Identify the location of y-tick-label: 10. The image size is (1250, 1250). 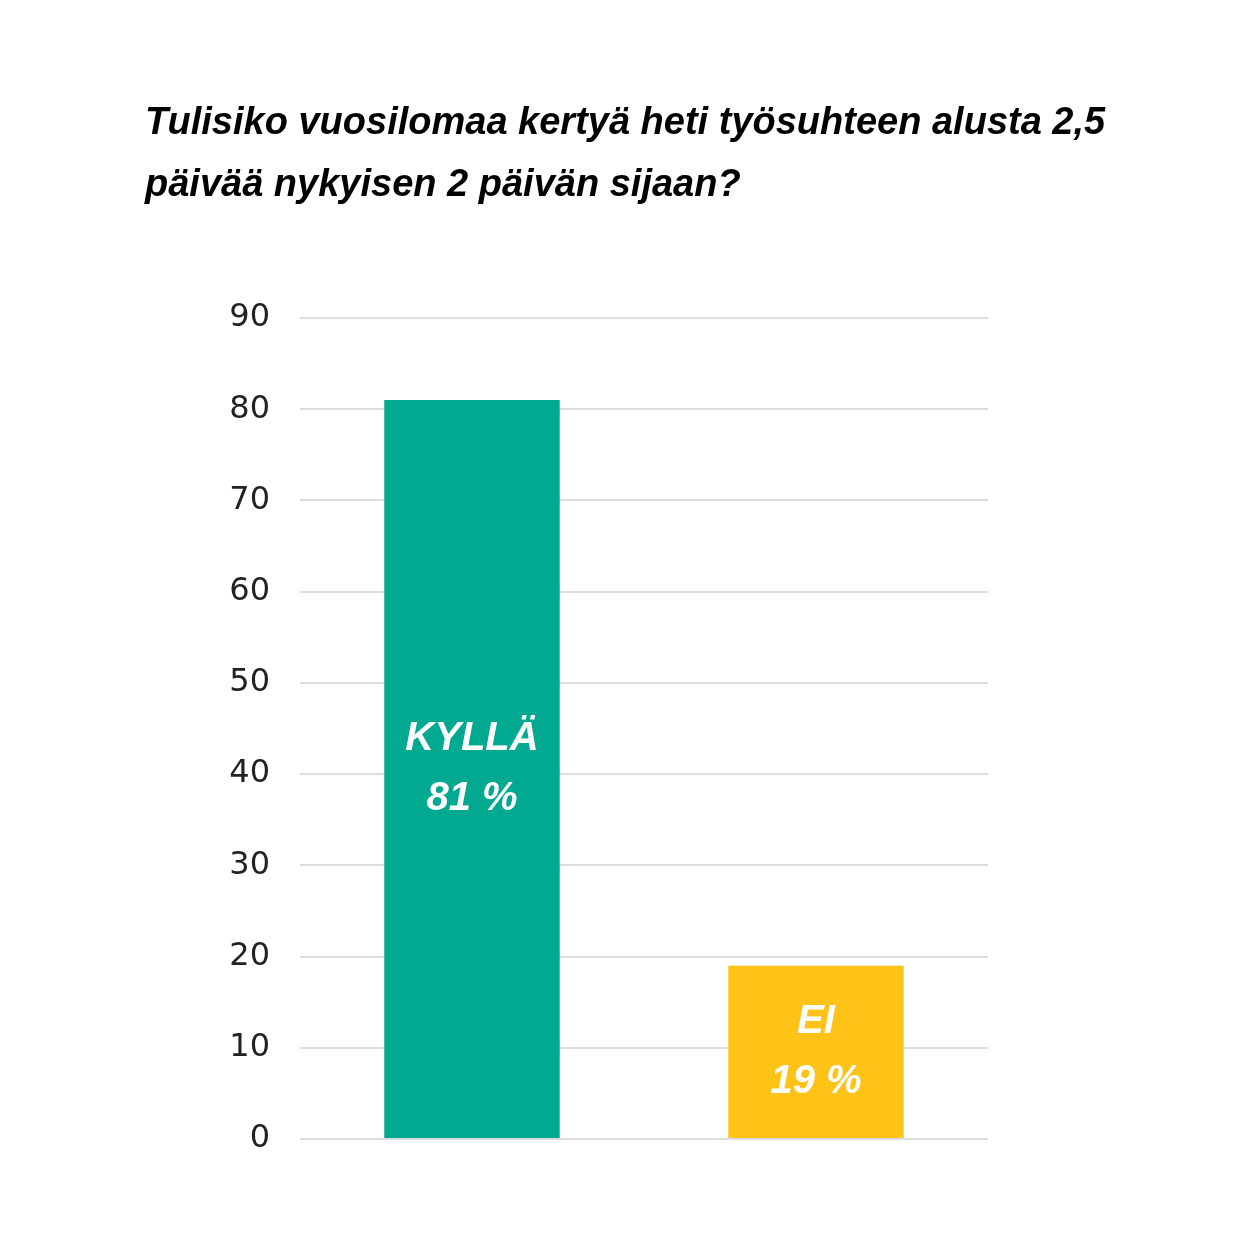
(249, 1045).